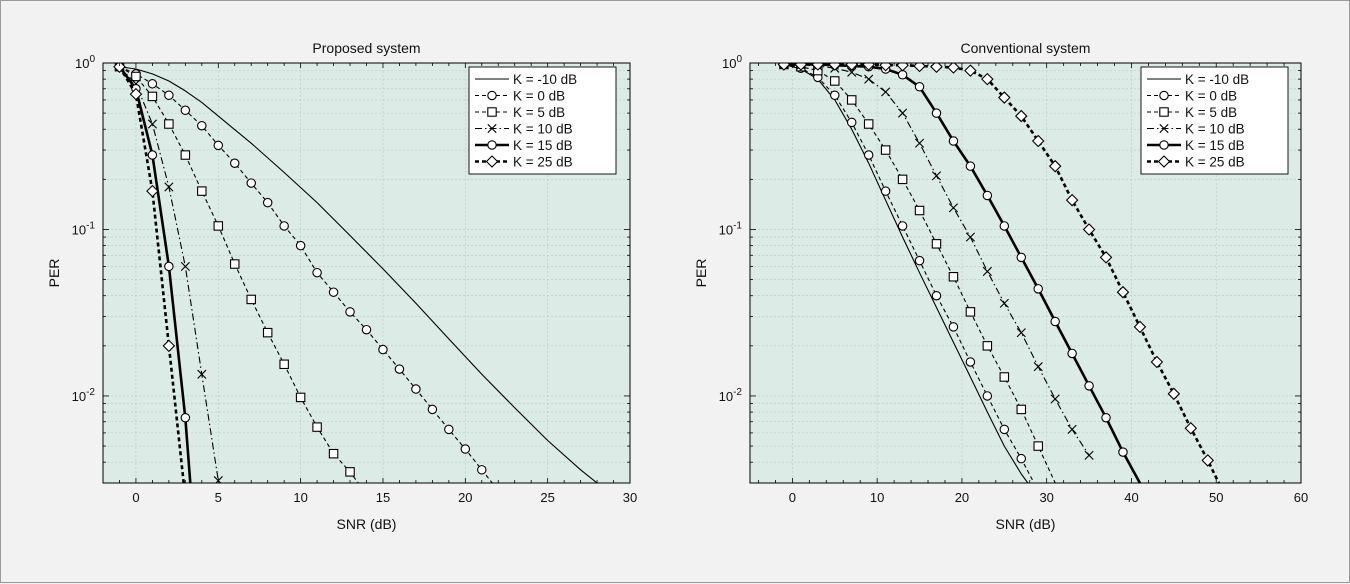 The width and height of the screenshot is (1350, 584). What do you see at coordinates (135, 497) in the screenshot?
I see `proposed-x-tick-label: 0` at bounding box center [135, 497].